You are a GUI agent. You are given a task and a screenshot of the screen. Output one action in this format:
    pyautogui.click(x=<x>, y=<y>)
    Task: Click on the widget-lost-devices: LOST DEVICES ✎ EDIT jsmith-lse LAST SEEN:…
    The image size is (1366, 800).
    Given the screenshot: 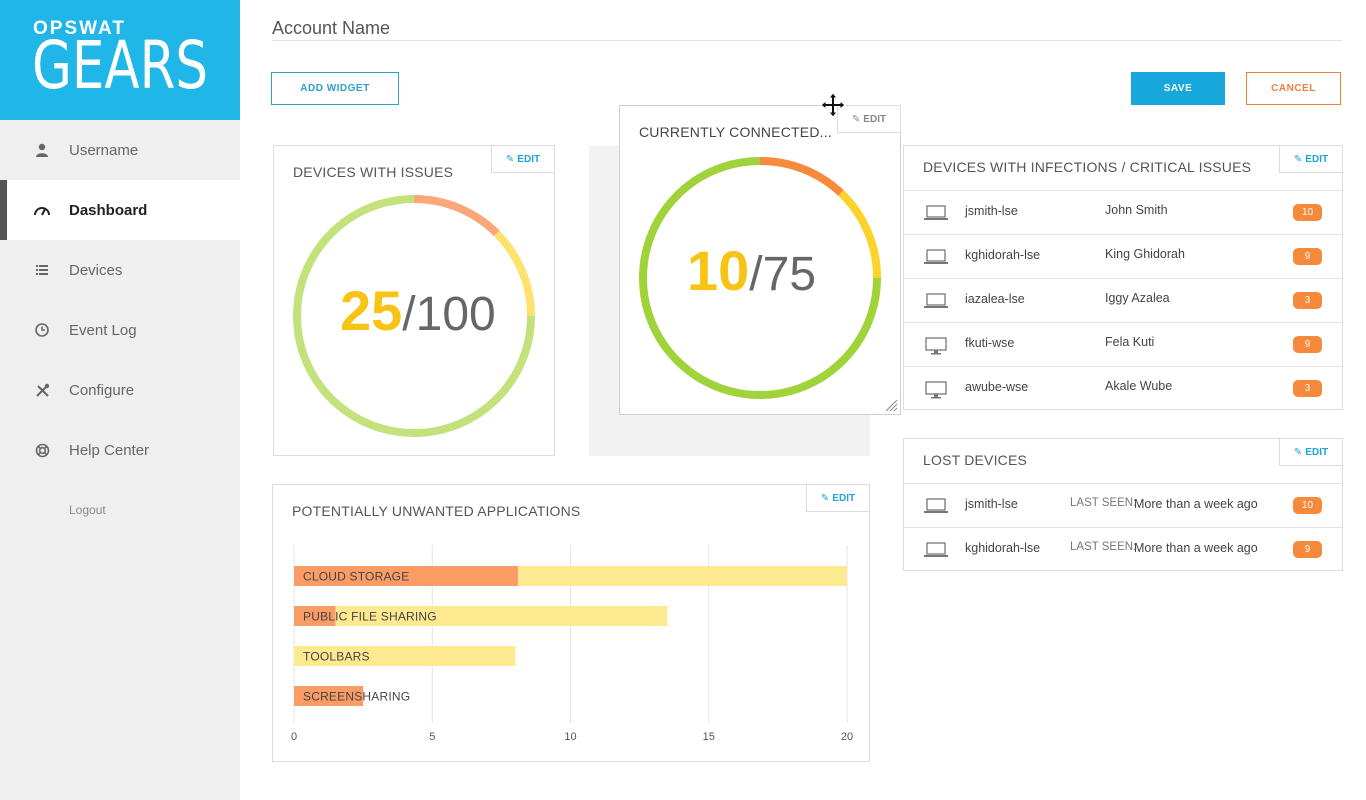 What is the action you would take?
    pyautogui.click(x=1123, y=504)
    